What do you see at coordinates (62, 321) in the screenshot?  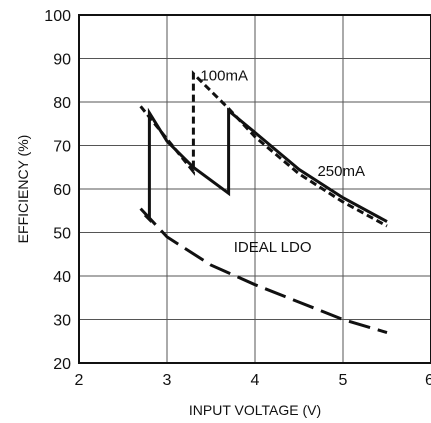 I see `y-tick-label: 30` at bounding box center [62, 321].